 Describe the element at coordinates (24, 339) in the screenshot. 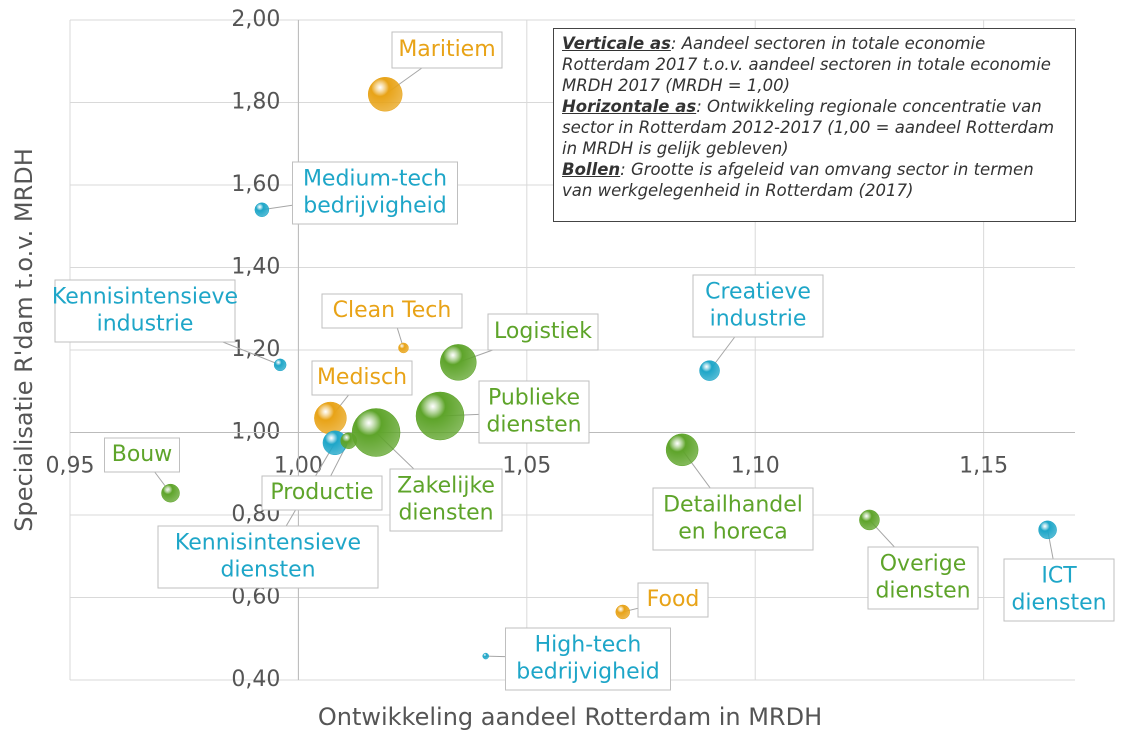

I see `y-axis-title: Specialisatie R'dam t.o.v. MRDH` at that location.